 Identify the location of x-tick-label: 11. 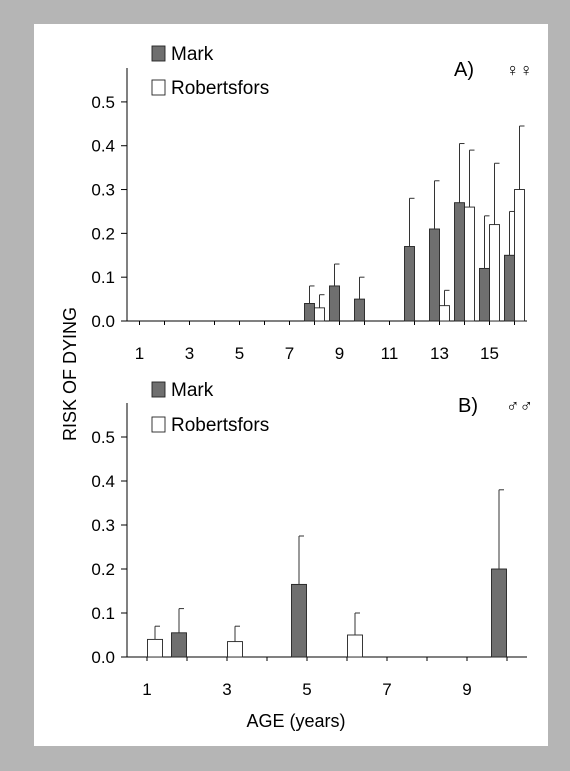
(390, 353).